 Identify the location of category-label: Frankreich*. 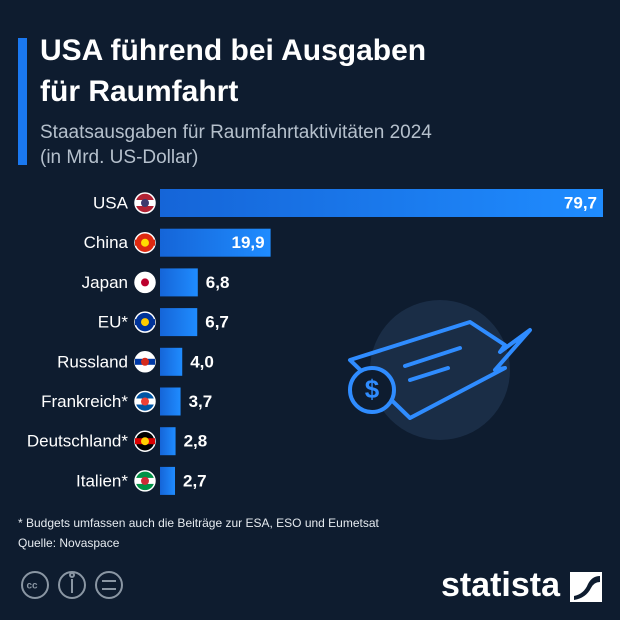
(84, 401).